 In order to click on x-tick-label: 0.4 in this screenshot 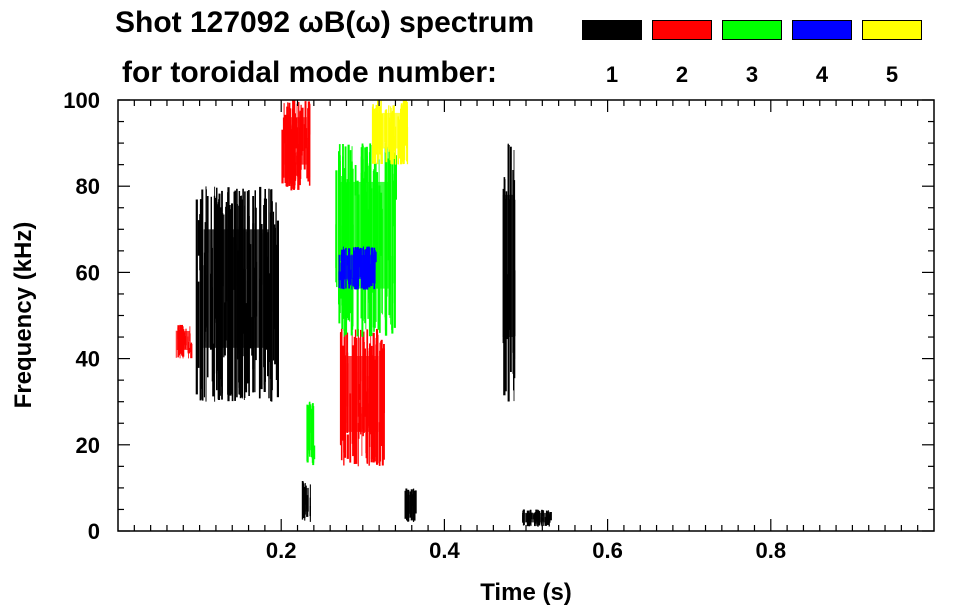, I will do `click(444, 550)`.